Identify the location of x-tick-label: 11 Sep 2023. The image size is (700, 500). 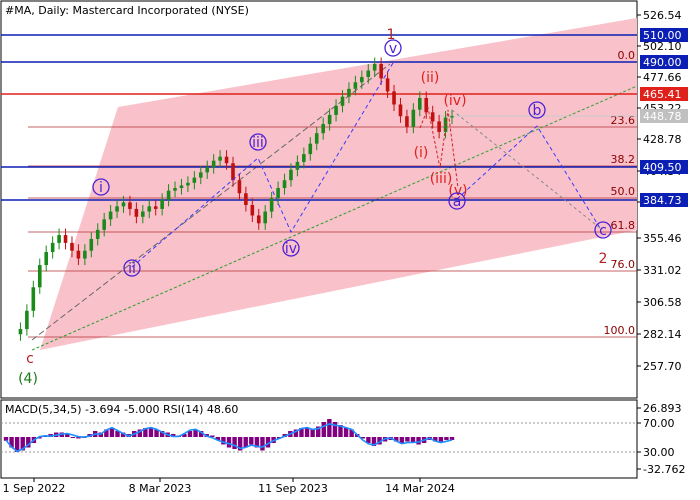
(293, 488).